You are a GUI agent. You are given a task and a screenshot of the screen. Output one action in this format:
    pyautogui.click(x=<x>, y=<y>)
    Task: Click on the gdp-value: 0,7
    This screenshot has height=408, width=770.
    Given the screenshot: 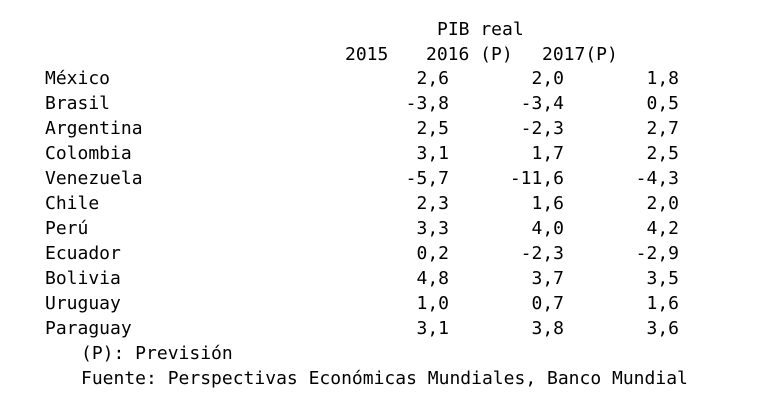 What is the action you would take?
    pyautogui.click(x=547, y=303)
    